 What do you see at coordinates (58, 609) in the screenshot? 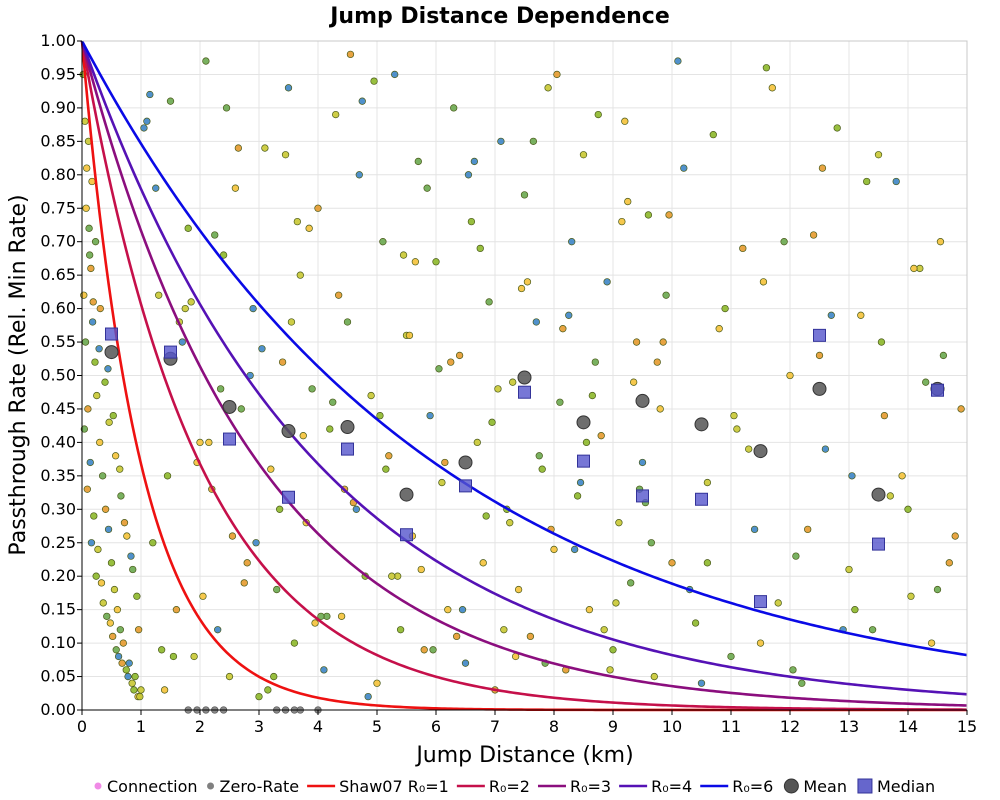
I see `y-tick-label: 0.15` at bounding box center [58, 609].